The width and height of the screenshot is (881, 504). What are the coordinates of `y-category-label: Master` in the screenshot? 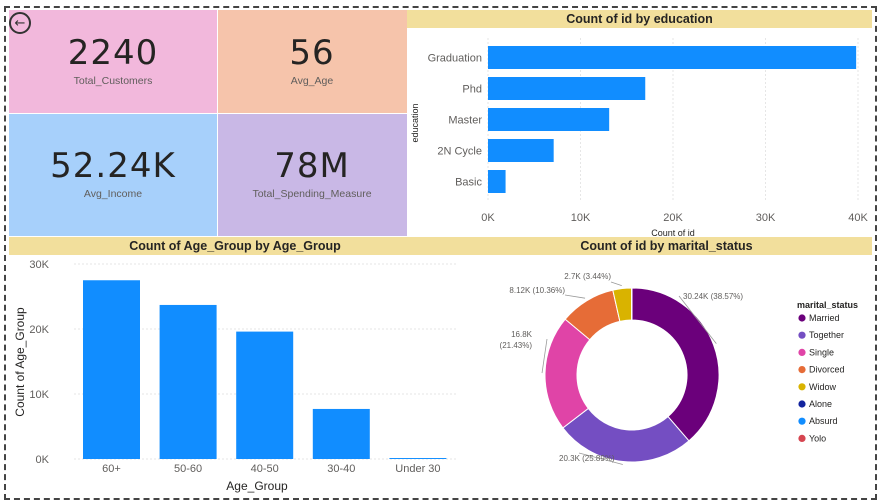 It's located at (465, 121).